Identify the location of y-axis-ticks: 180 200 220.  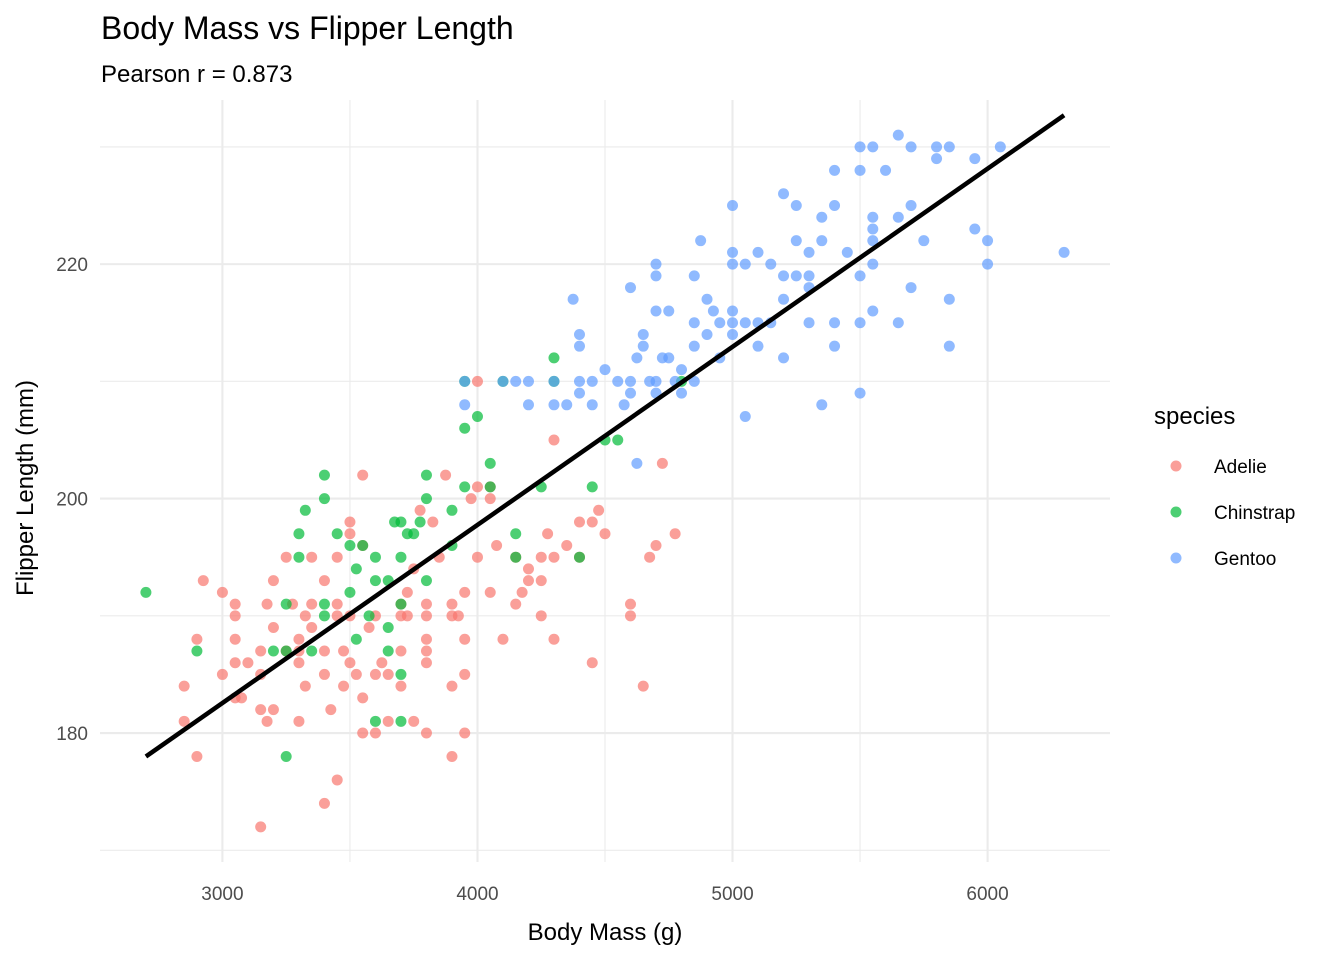
(72, 500).